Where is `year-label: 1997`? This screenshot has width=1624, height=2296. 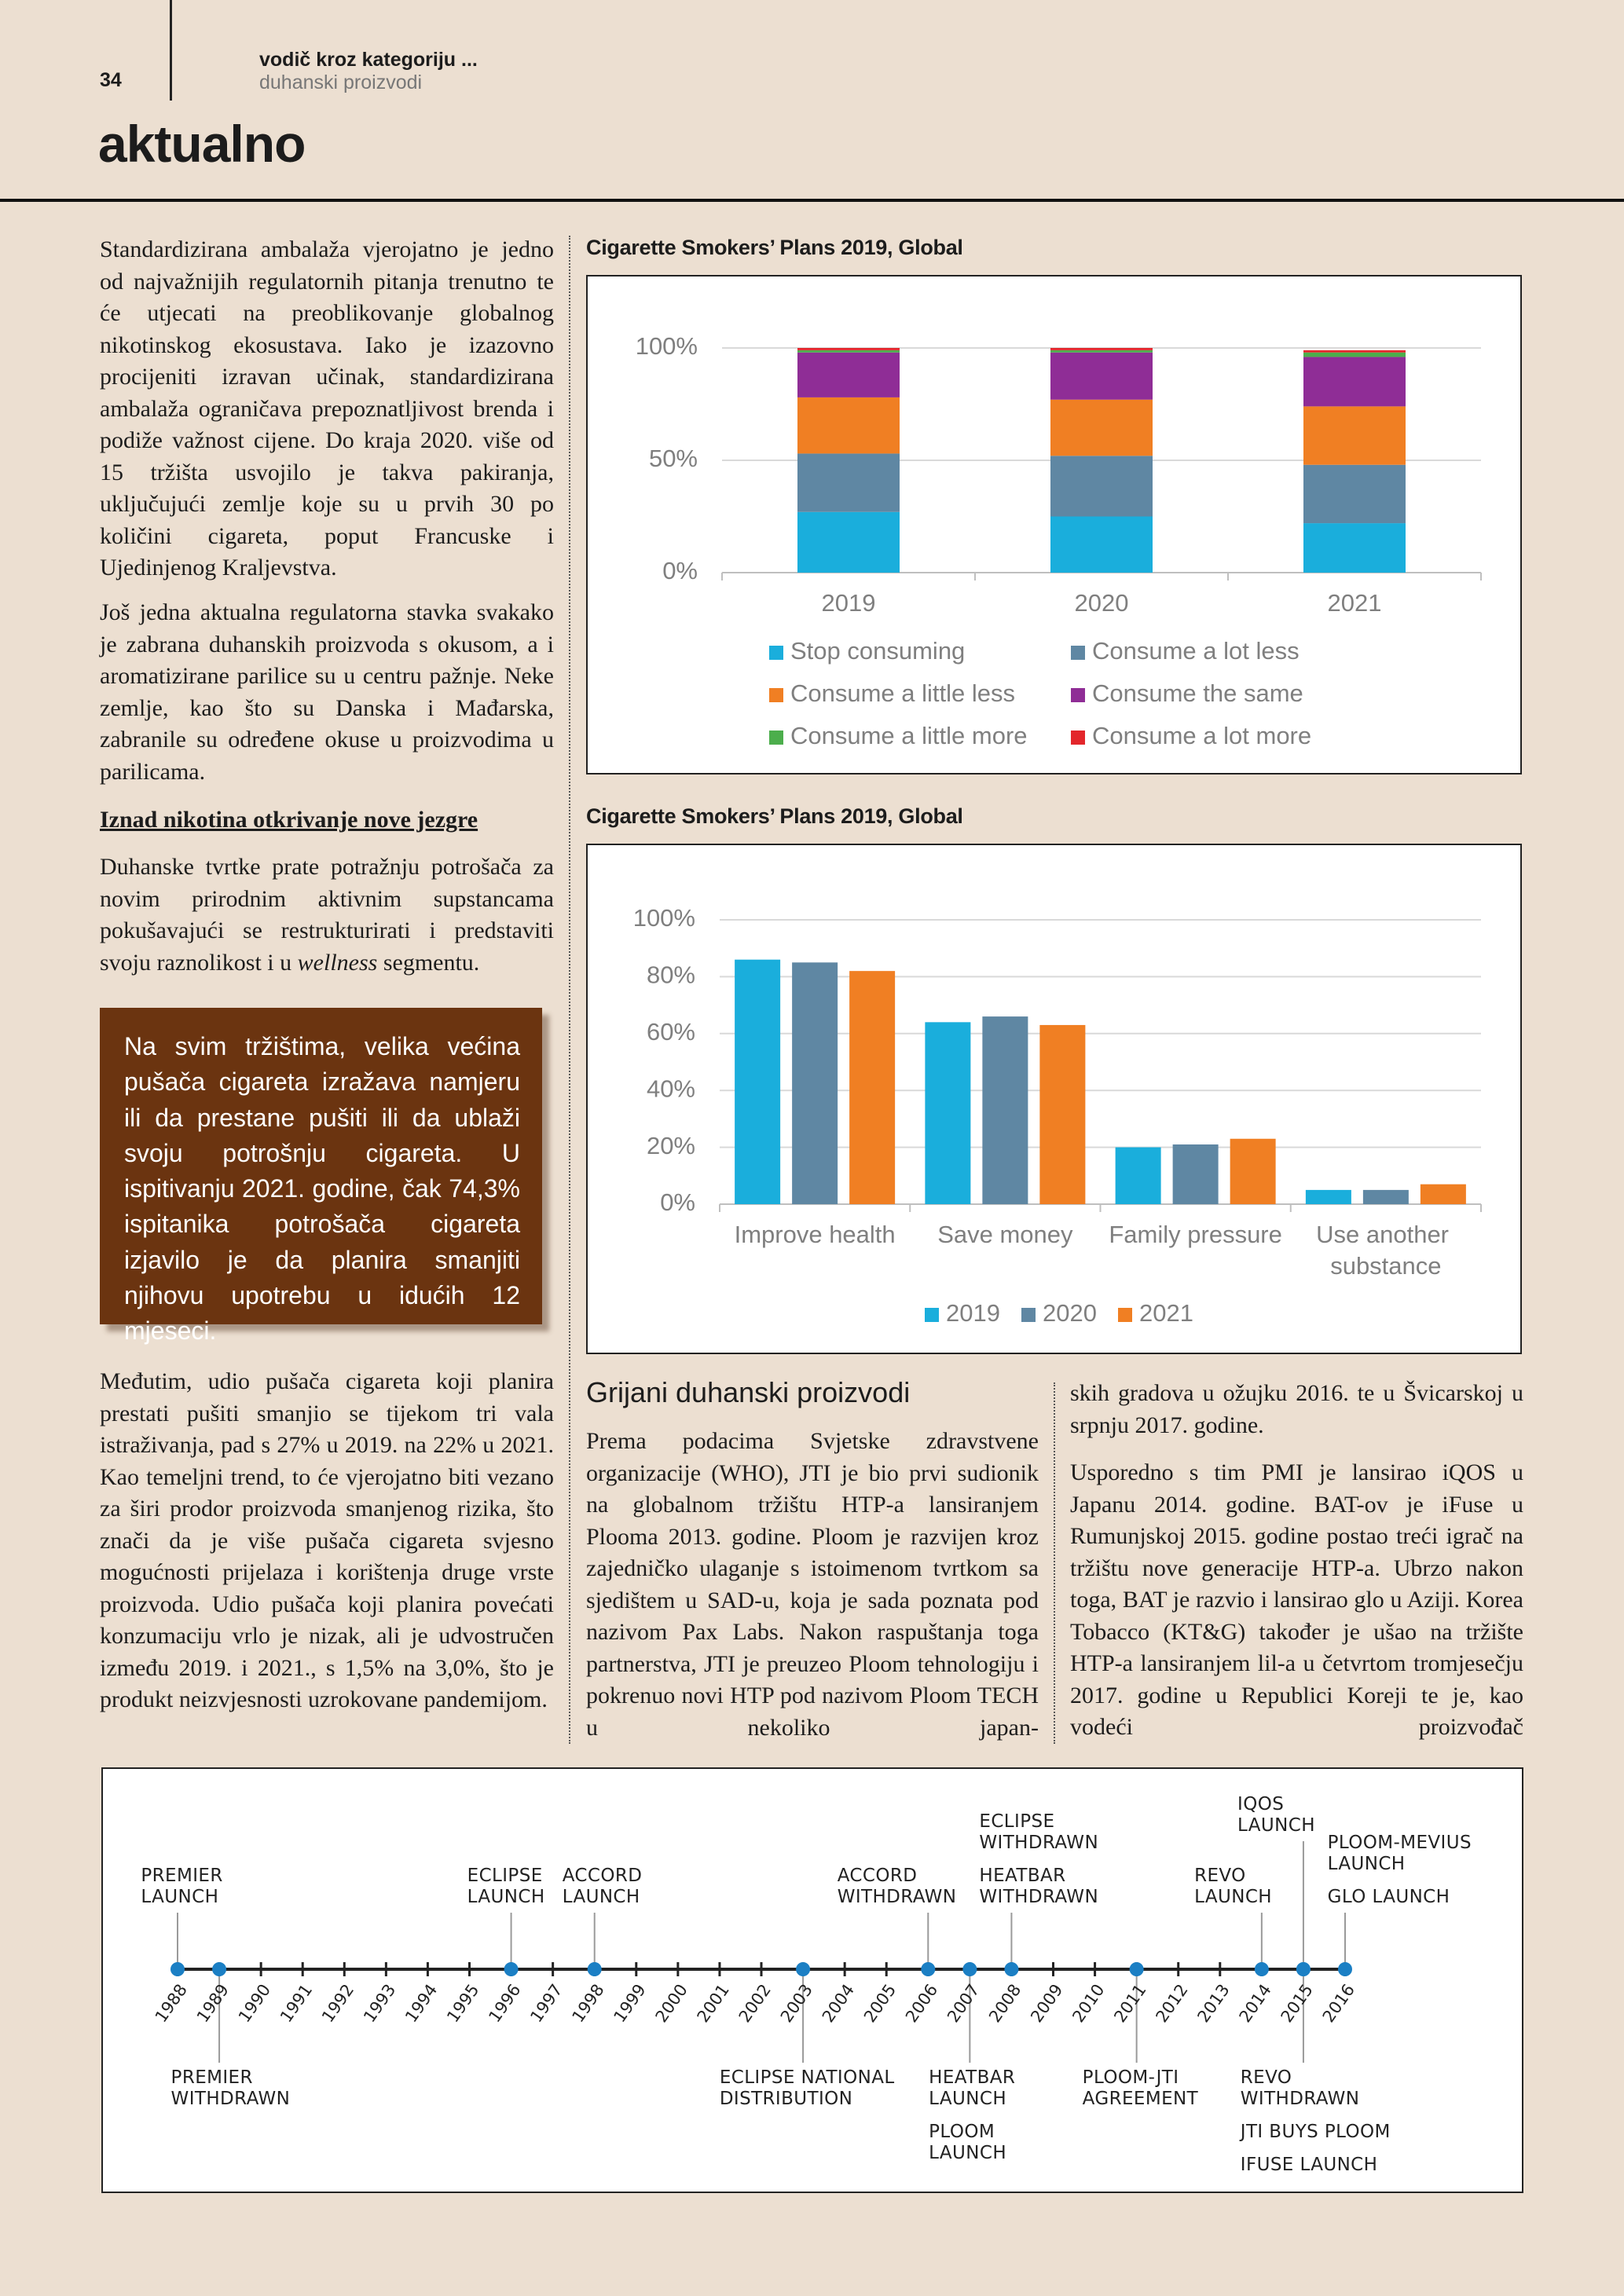
year-label: 1997 is located at coordinates (546, 2004).